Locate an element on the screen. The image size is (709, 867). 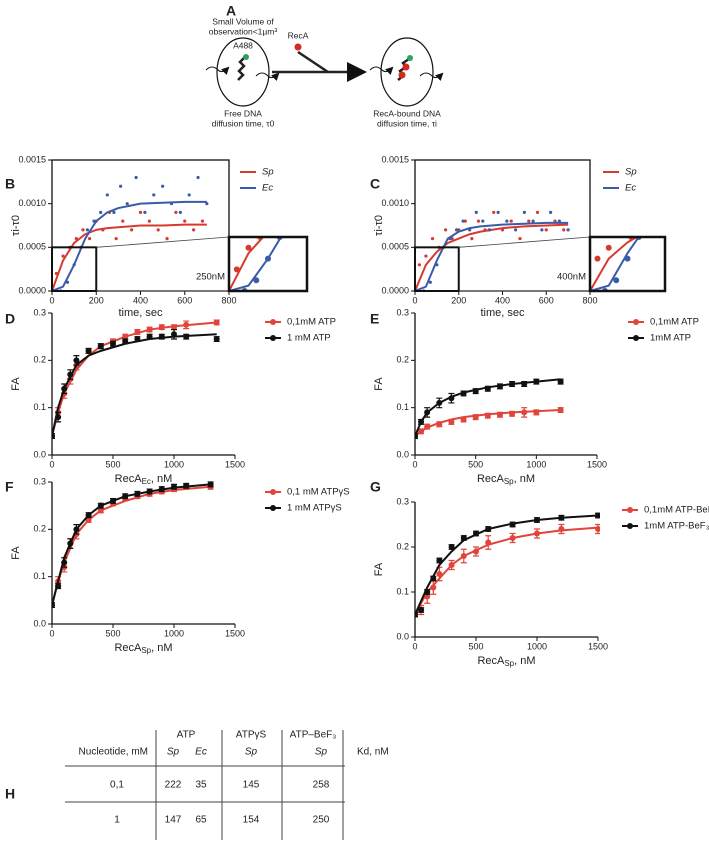
zoom-connector is located at coordinates (524, 242).